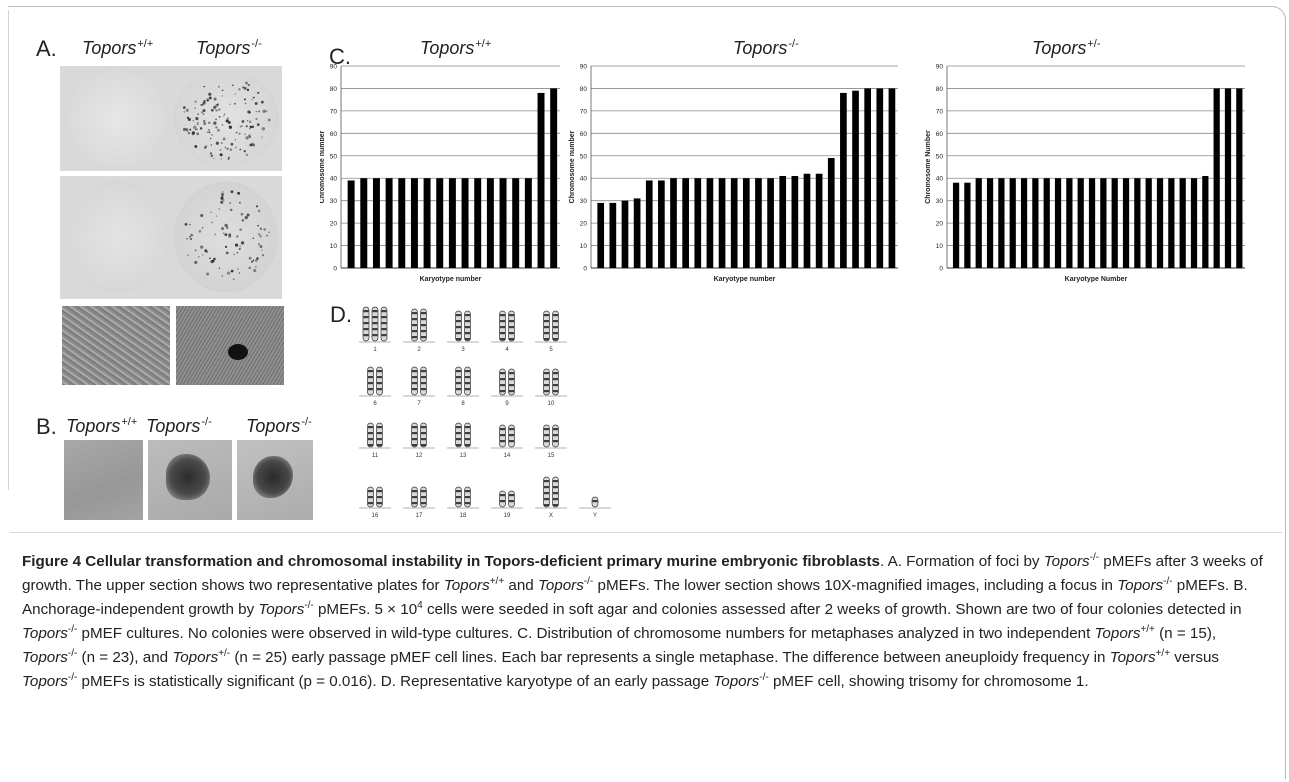 This screenshot has height=782, width=1289. I want to click on chromosome-label: 3, so click(463, 350).